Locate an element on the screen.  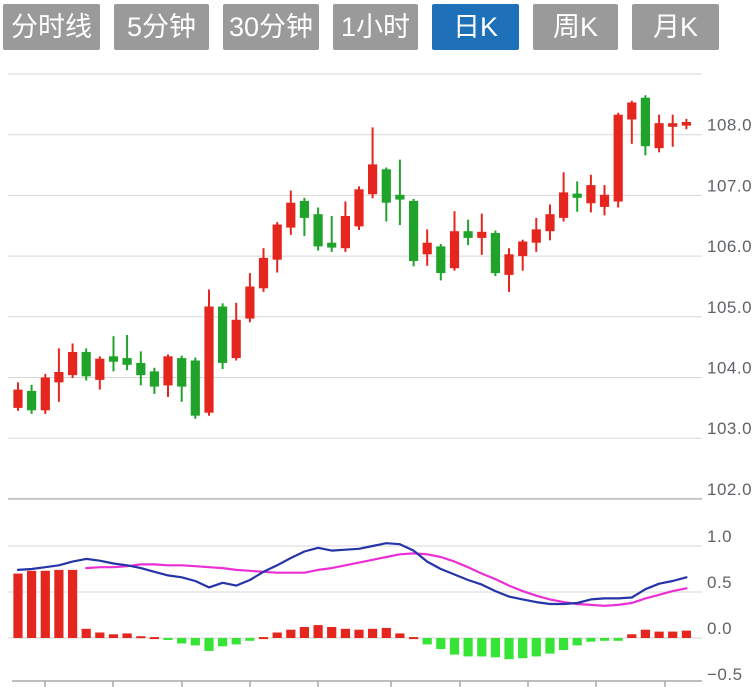
dif-line is located at coordinates (352, 574).